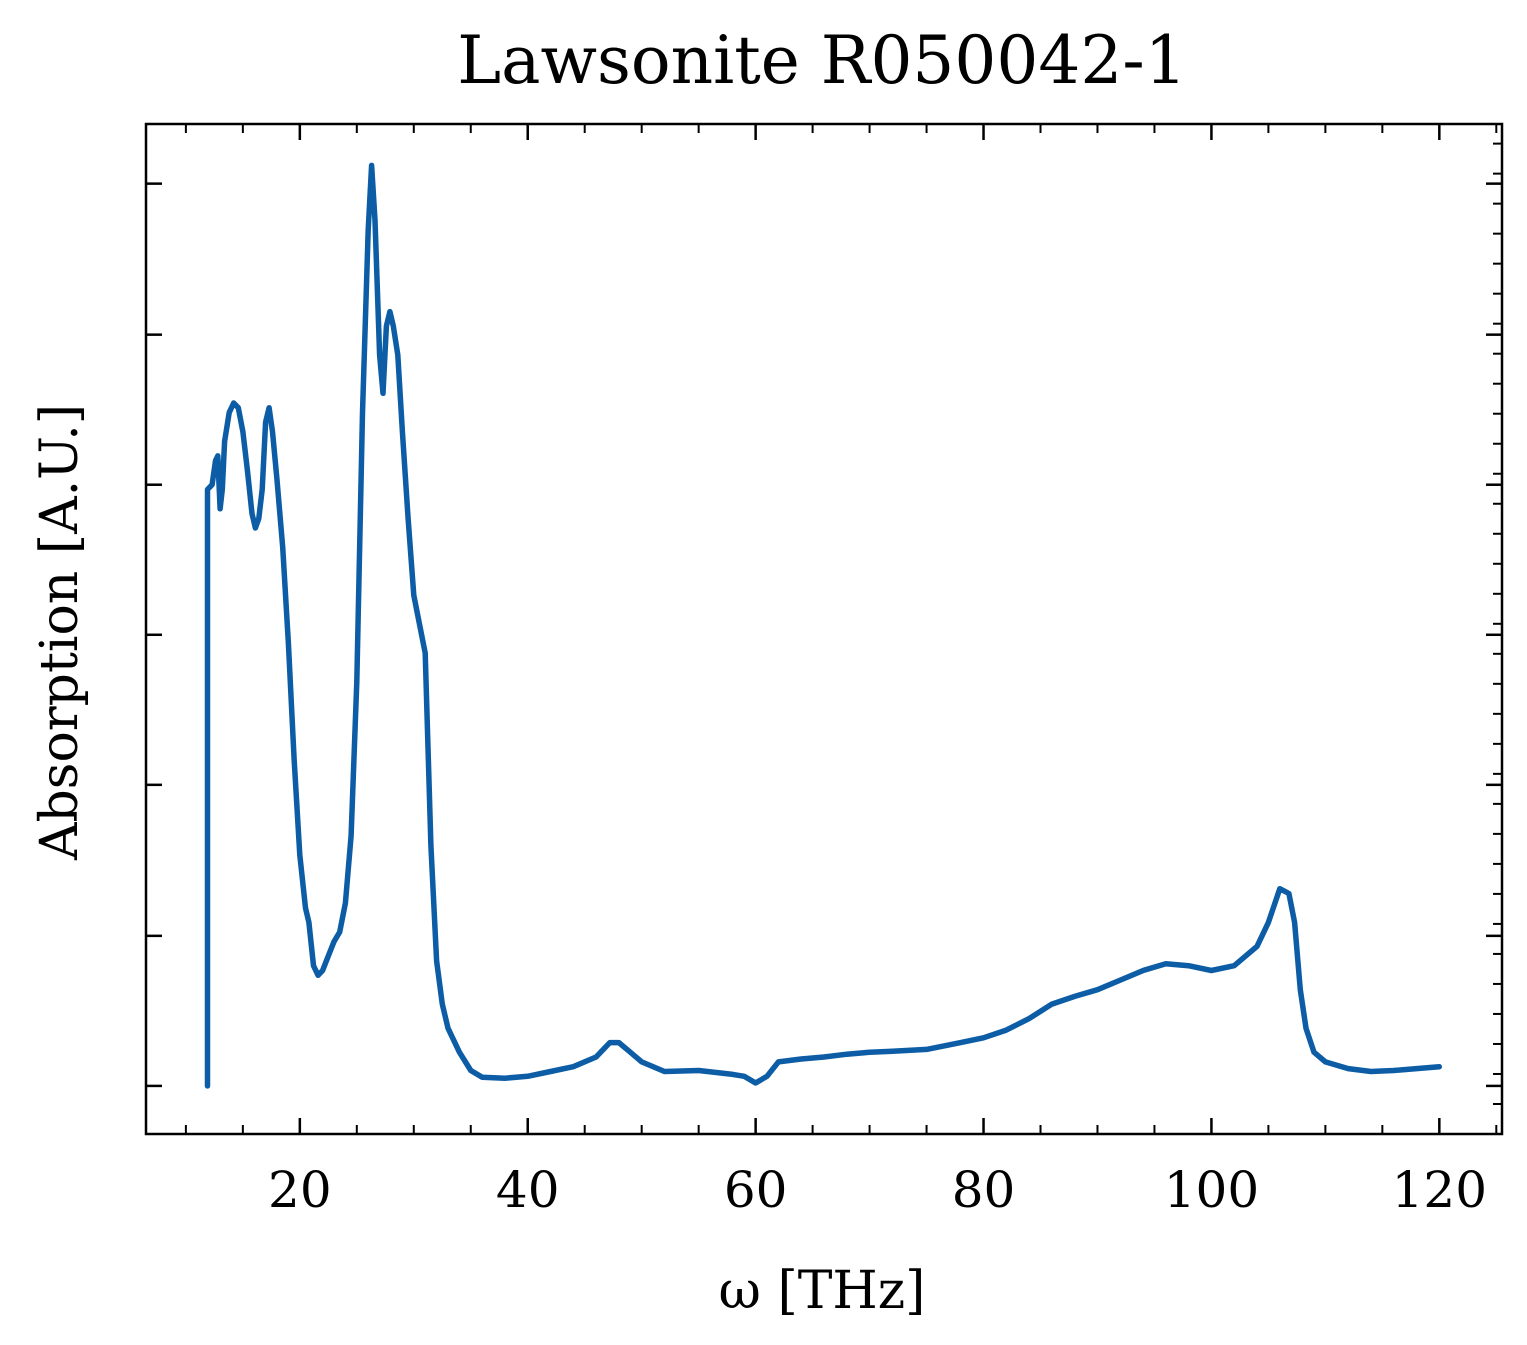  What do you see at coordinates (60, 632) in the screenshot?
I see `y-axis-label: Absorption [A.U.]` at bounding box center [60, 632].